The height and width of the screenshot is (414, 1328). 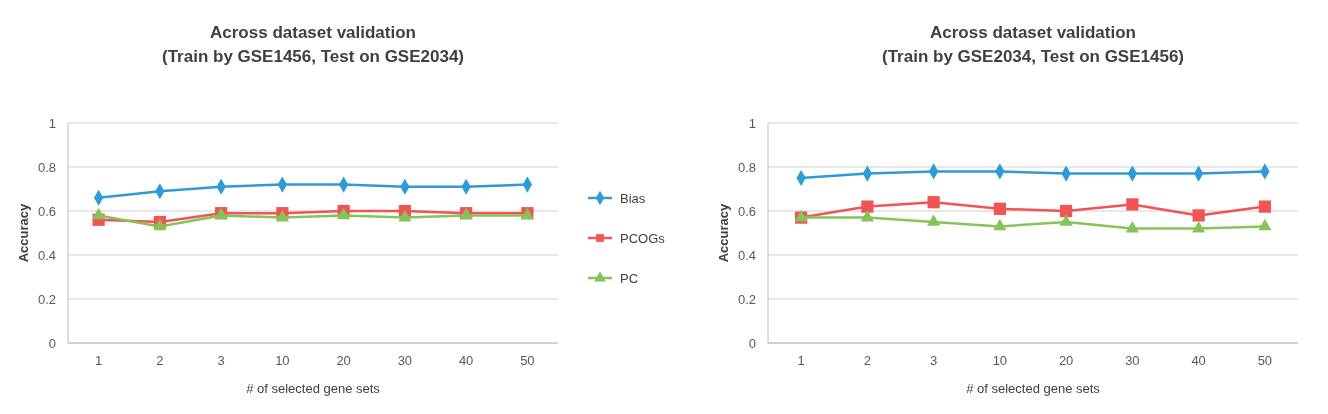 I want to click on legend-label: Bias, so click(x=633, y=198).